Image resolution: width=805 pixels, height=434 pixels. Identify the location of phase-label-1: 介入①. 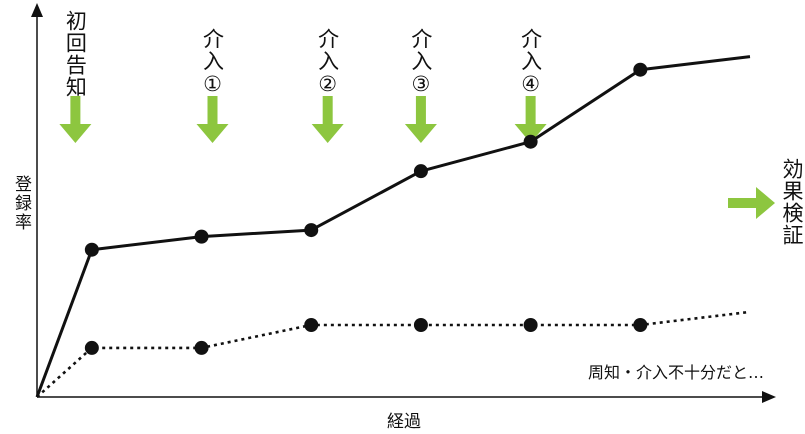
(212, 62).